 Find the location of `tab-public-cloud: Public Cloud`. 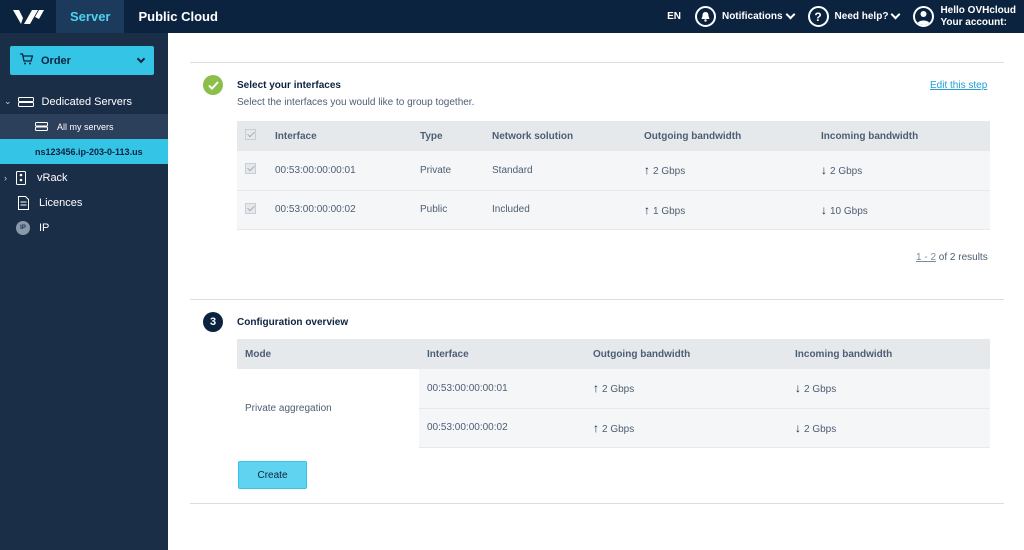

tab-public-cloud: Public Cloud is located at coordinates (178, 16).